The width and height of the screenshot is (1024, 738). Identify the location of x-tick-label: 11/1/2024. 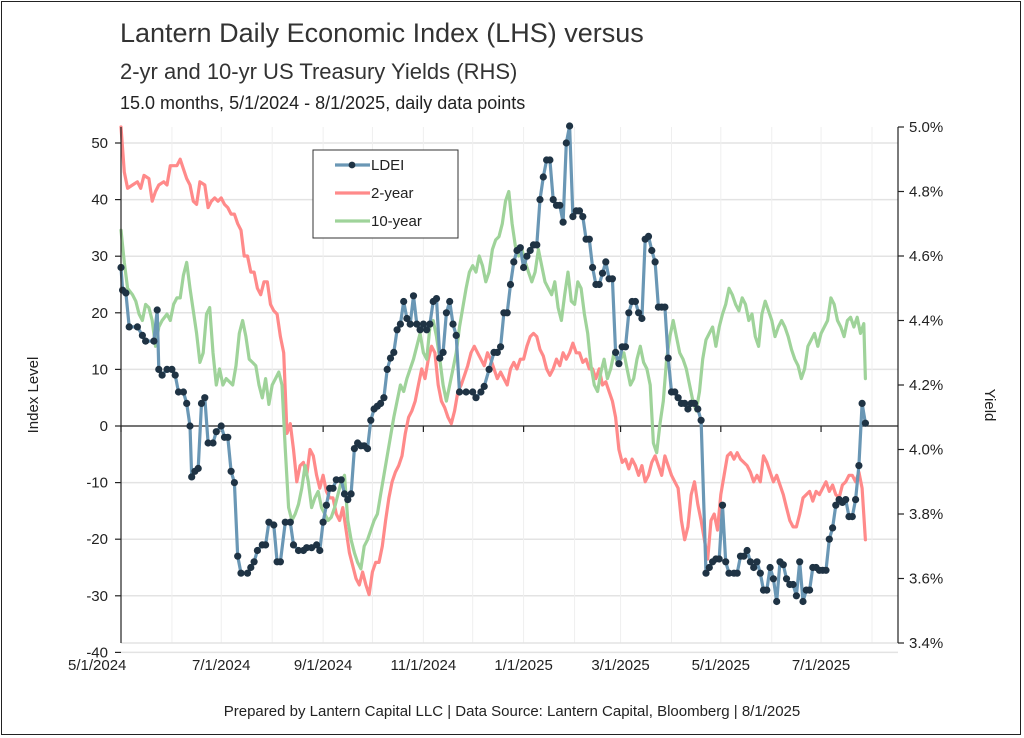
(424, 665).